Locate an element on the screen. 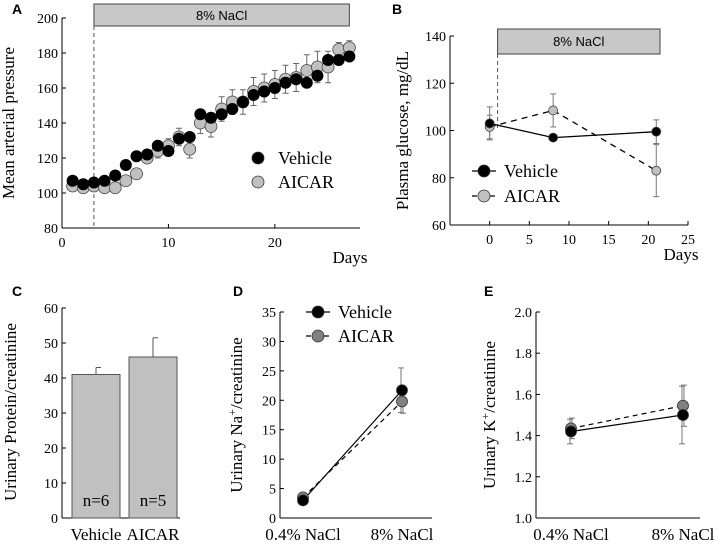  panel-b-x-tick-label: 20 is located at coordinates (648, 240).